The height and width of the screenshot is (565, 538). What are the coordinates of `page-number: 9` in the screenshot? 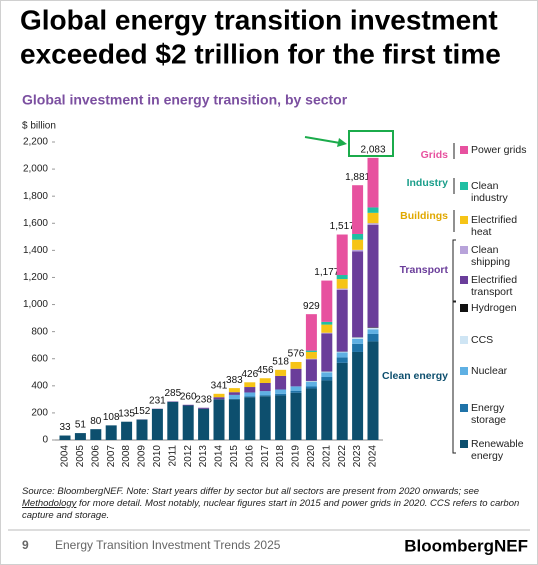 It's located at (25, 545).